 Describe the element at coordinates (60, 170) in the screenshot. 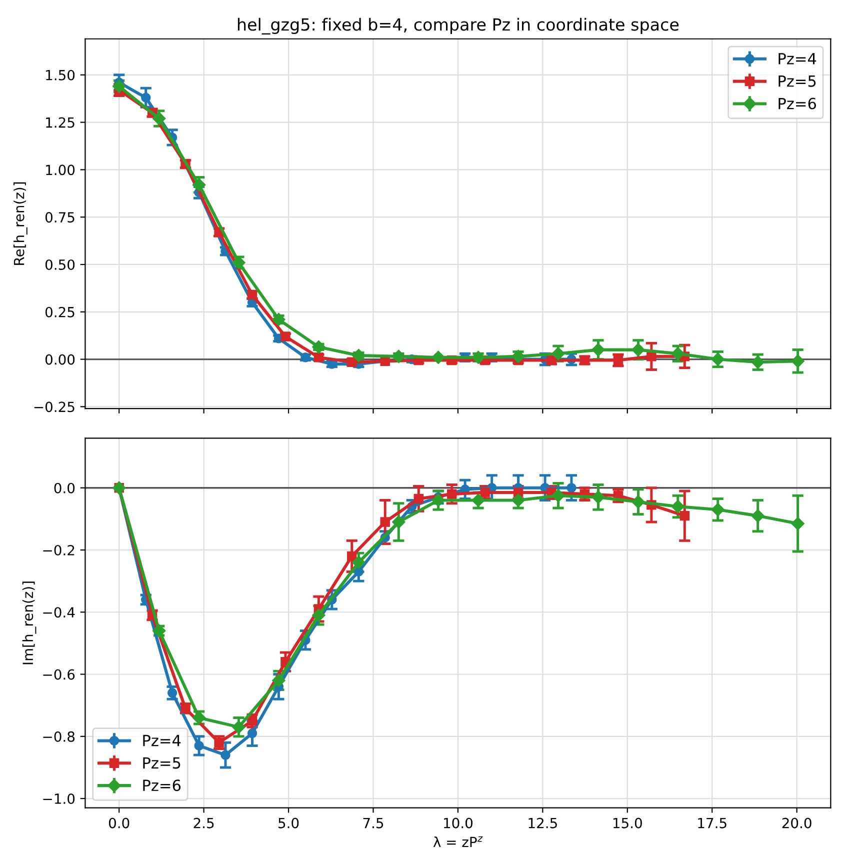

I see `y-tick-label: 1.00` at that location.